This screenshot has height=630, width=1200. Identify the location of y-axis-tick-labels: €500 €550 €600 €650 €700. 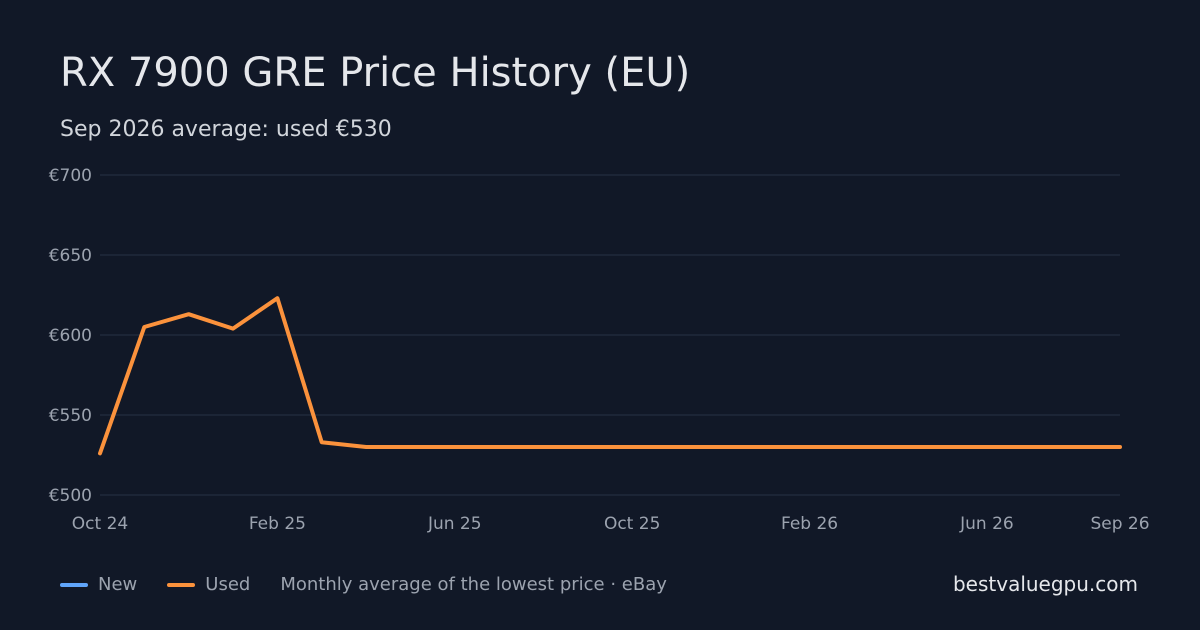
(70, 336).